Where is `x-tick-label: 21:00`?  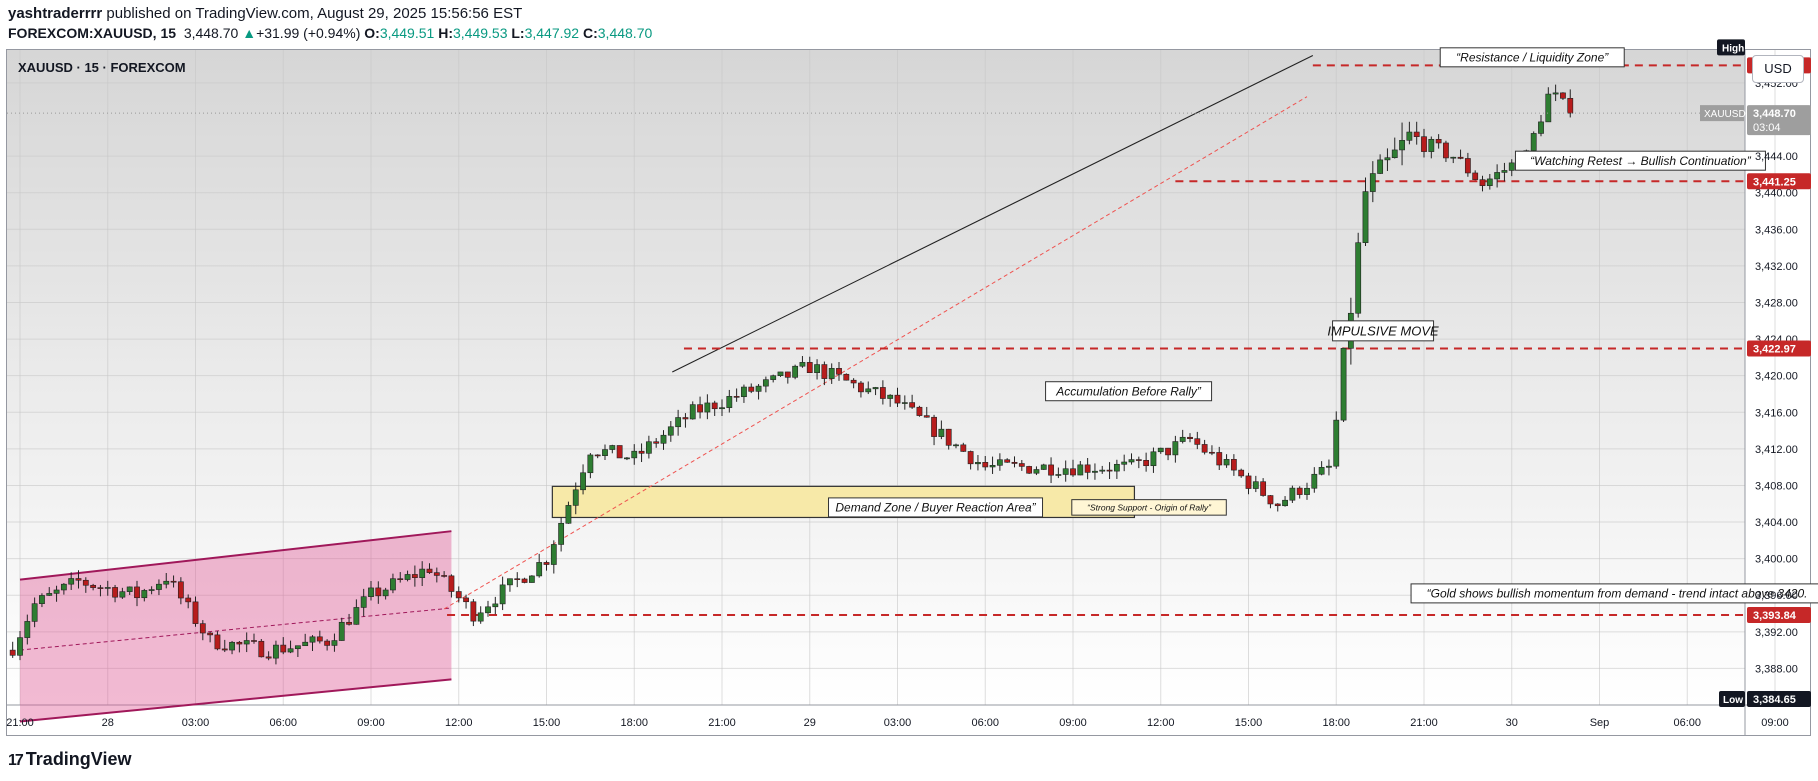 x-tick-label: 21:00 is located at coordinates (722, 723).